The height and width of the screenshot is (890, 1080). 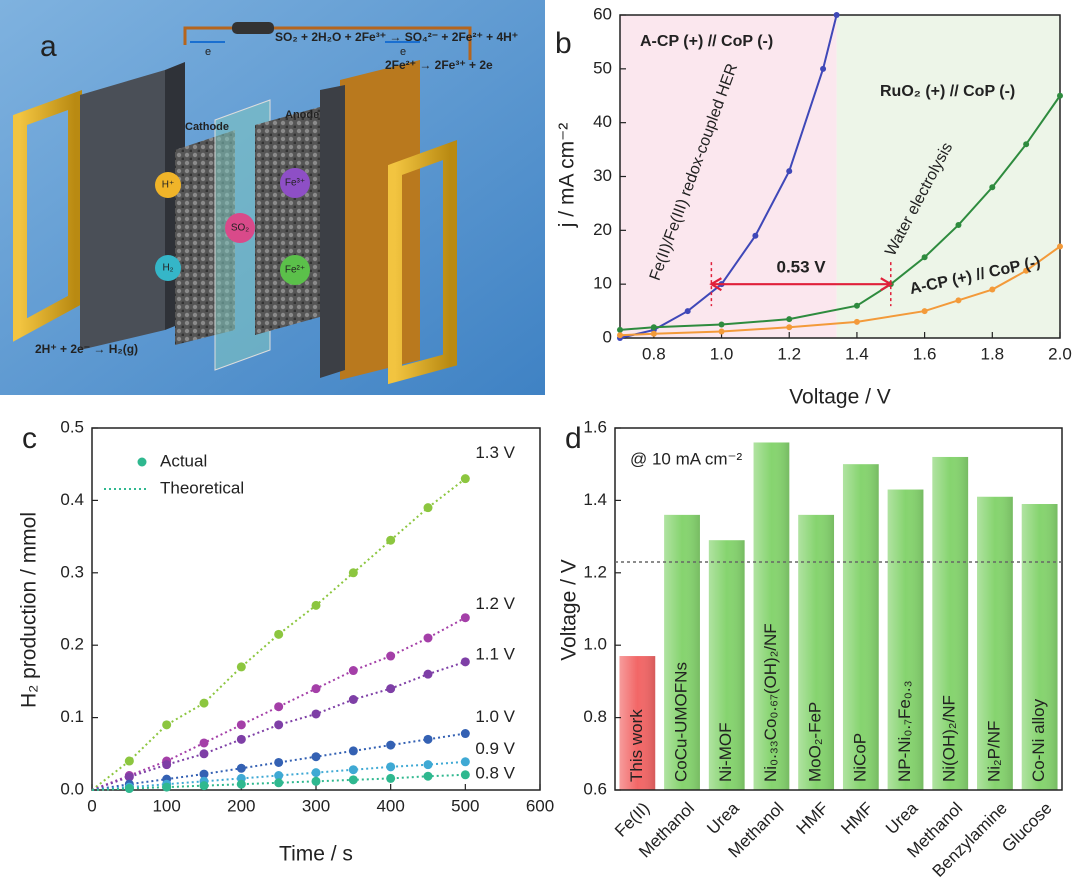 I want to click on y-axis-label: Voltage / V, so click(x=569, y=610).